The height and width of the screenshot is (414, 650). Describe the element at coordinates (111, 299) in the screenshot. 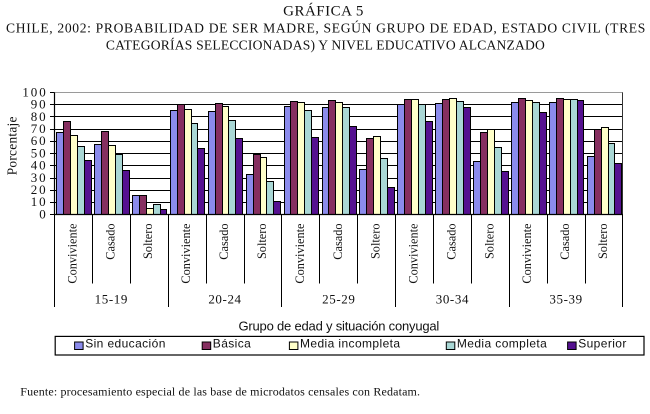

I see `svg-text: 15-19` at that location.